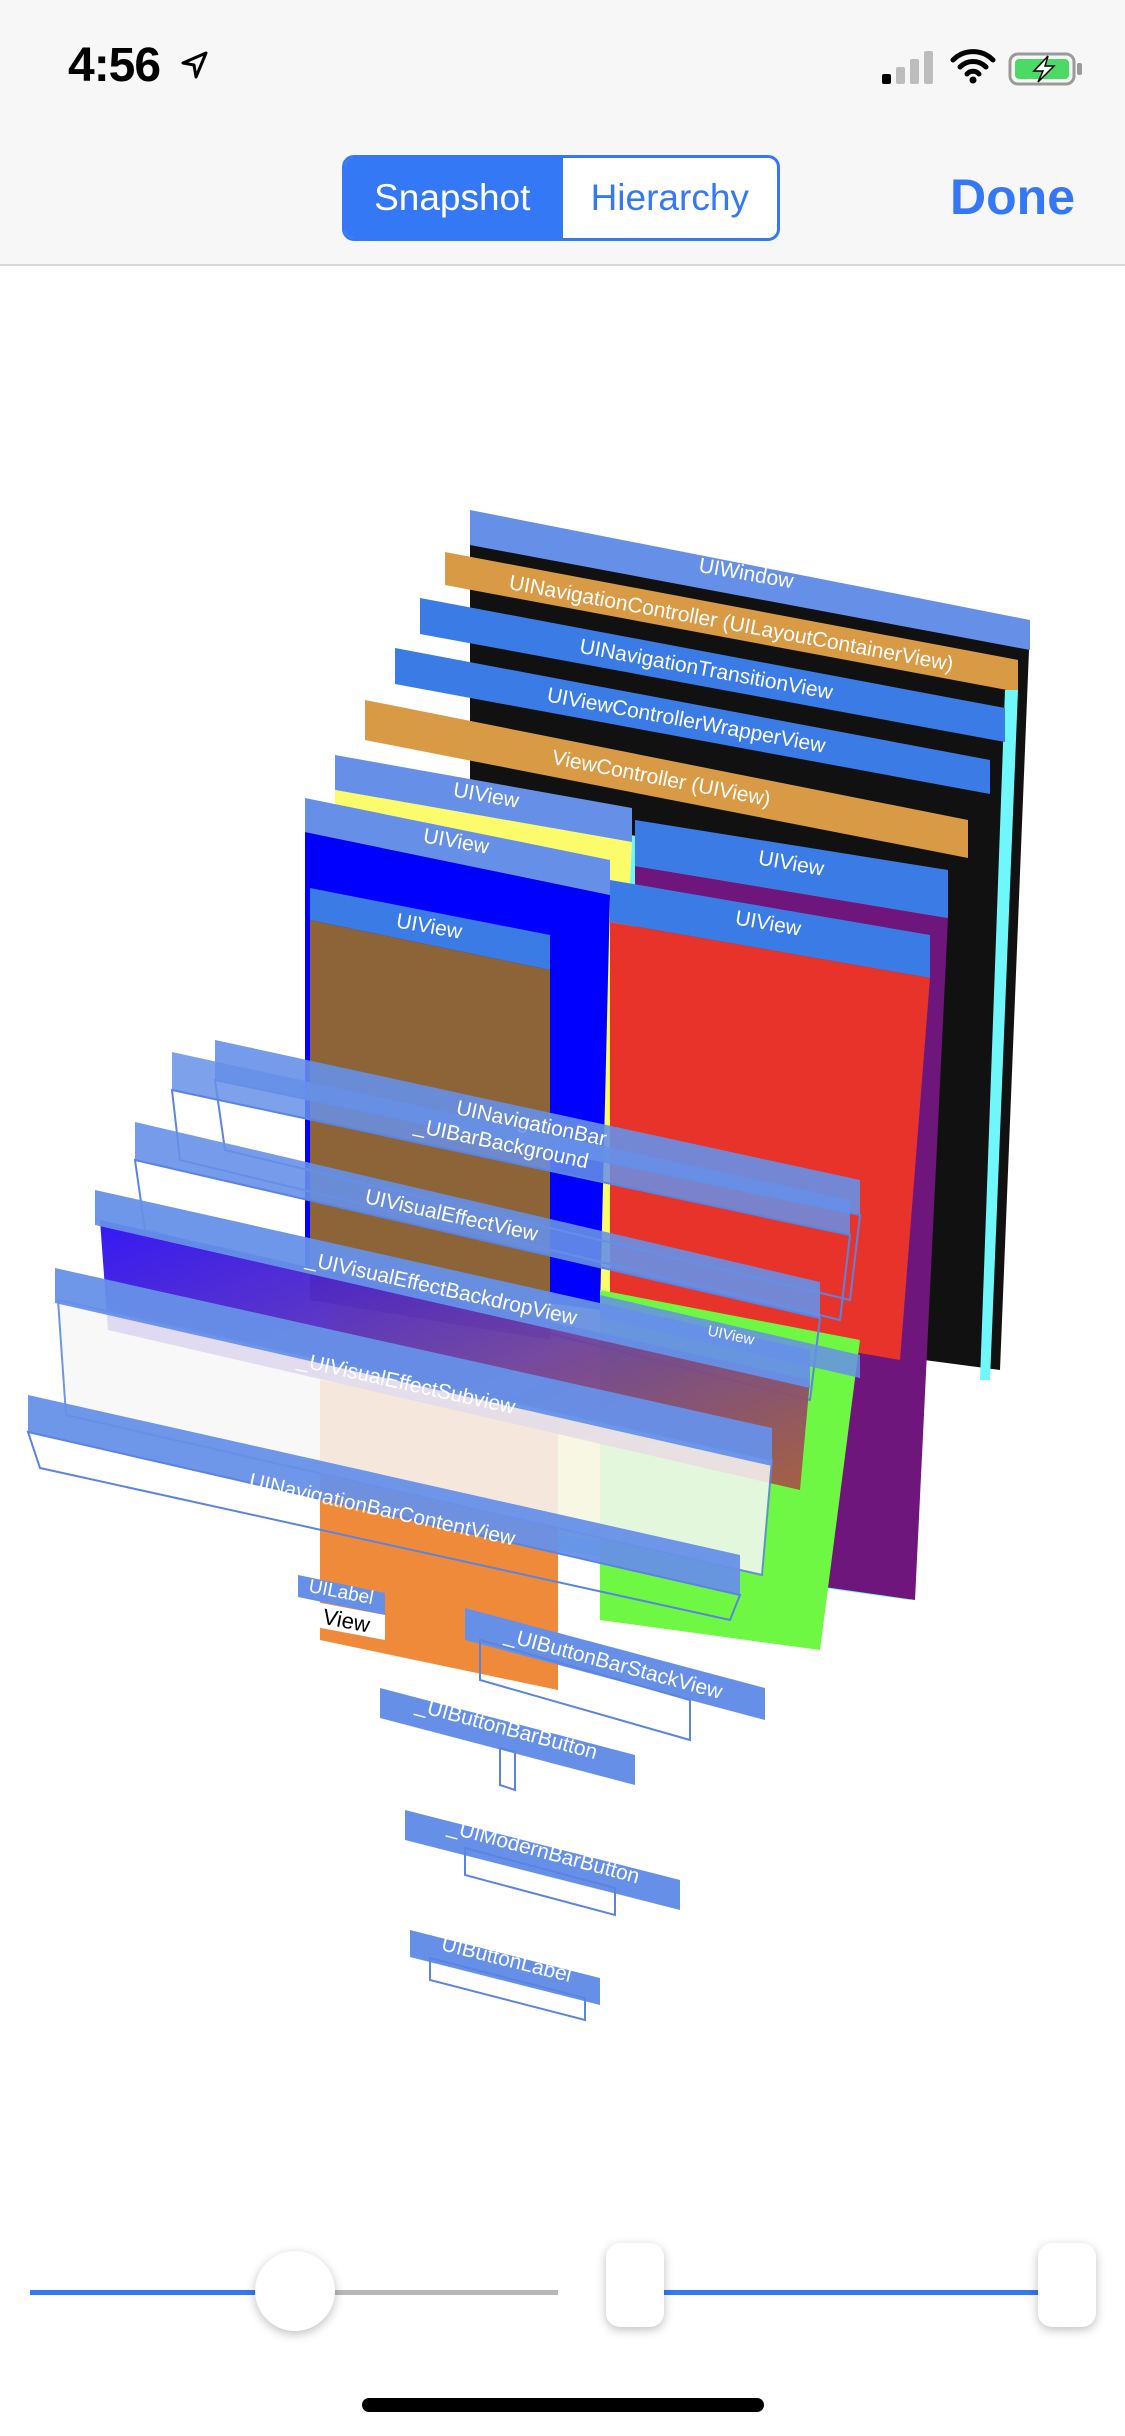  What do you see at coordinates (426, 2292) in the screenshot?
I see `depth-slider-track-empty` at bounding box center [426, 2292].